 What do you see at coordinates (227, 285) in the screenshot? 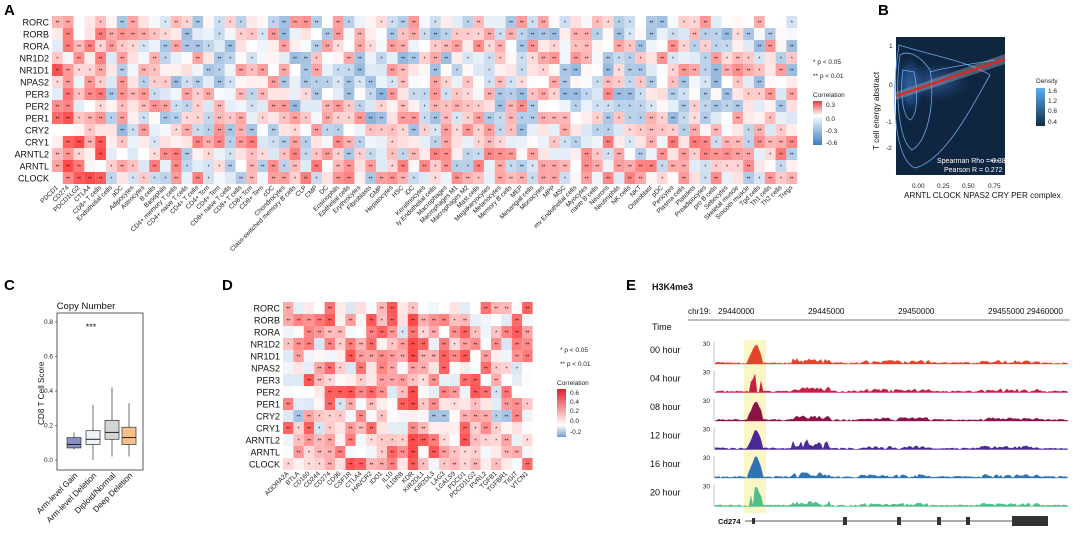
I see `panel-d-label: D` at bounding box center [227, 285].